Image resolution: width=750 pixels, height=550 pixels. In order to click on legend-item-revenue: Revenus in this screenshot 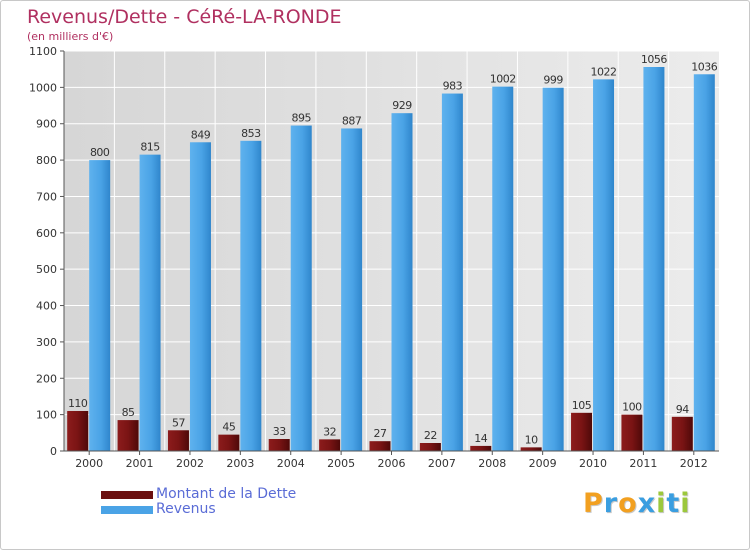, I will do `click(231, 509)`.